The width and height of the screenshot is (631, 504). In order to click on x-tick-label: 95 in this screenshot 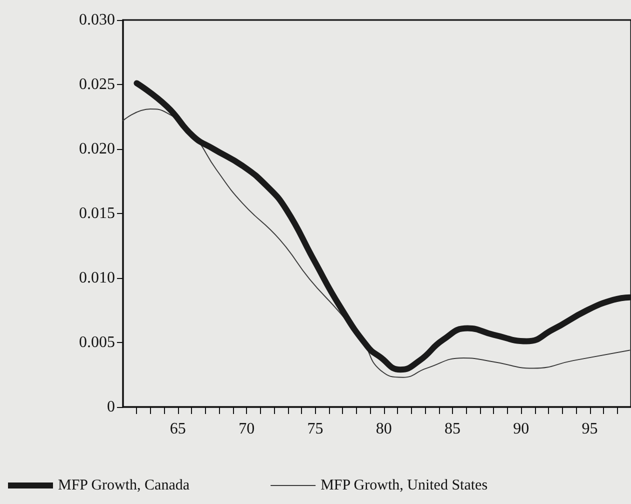, I will do `click(590, 429)`.